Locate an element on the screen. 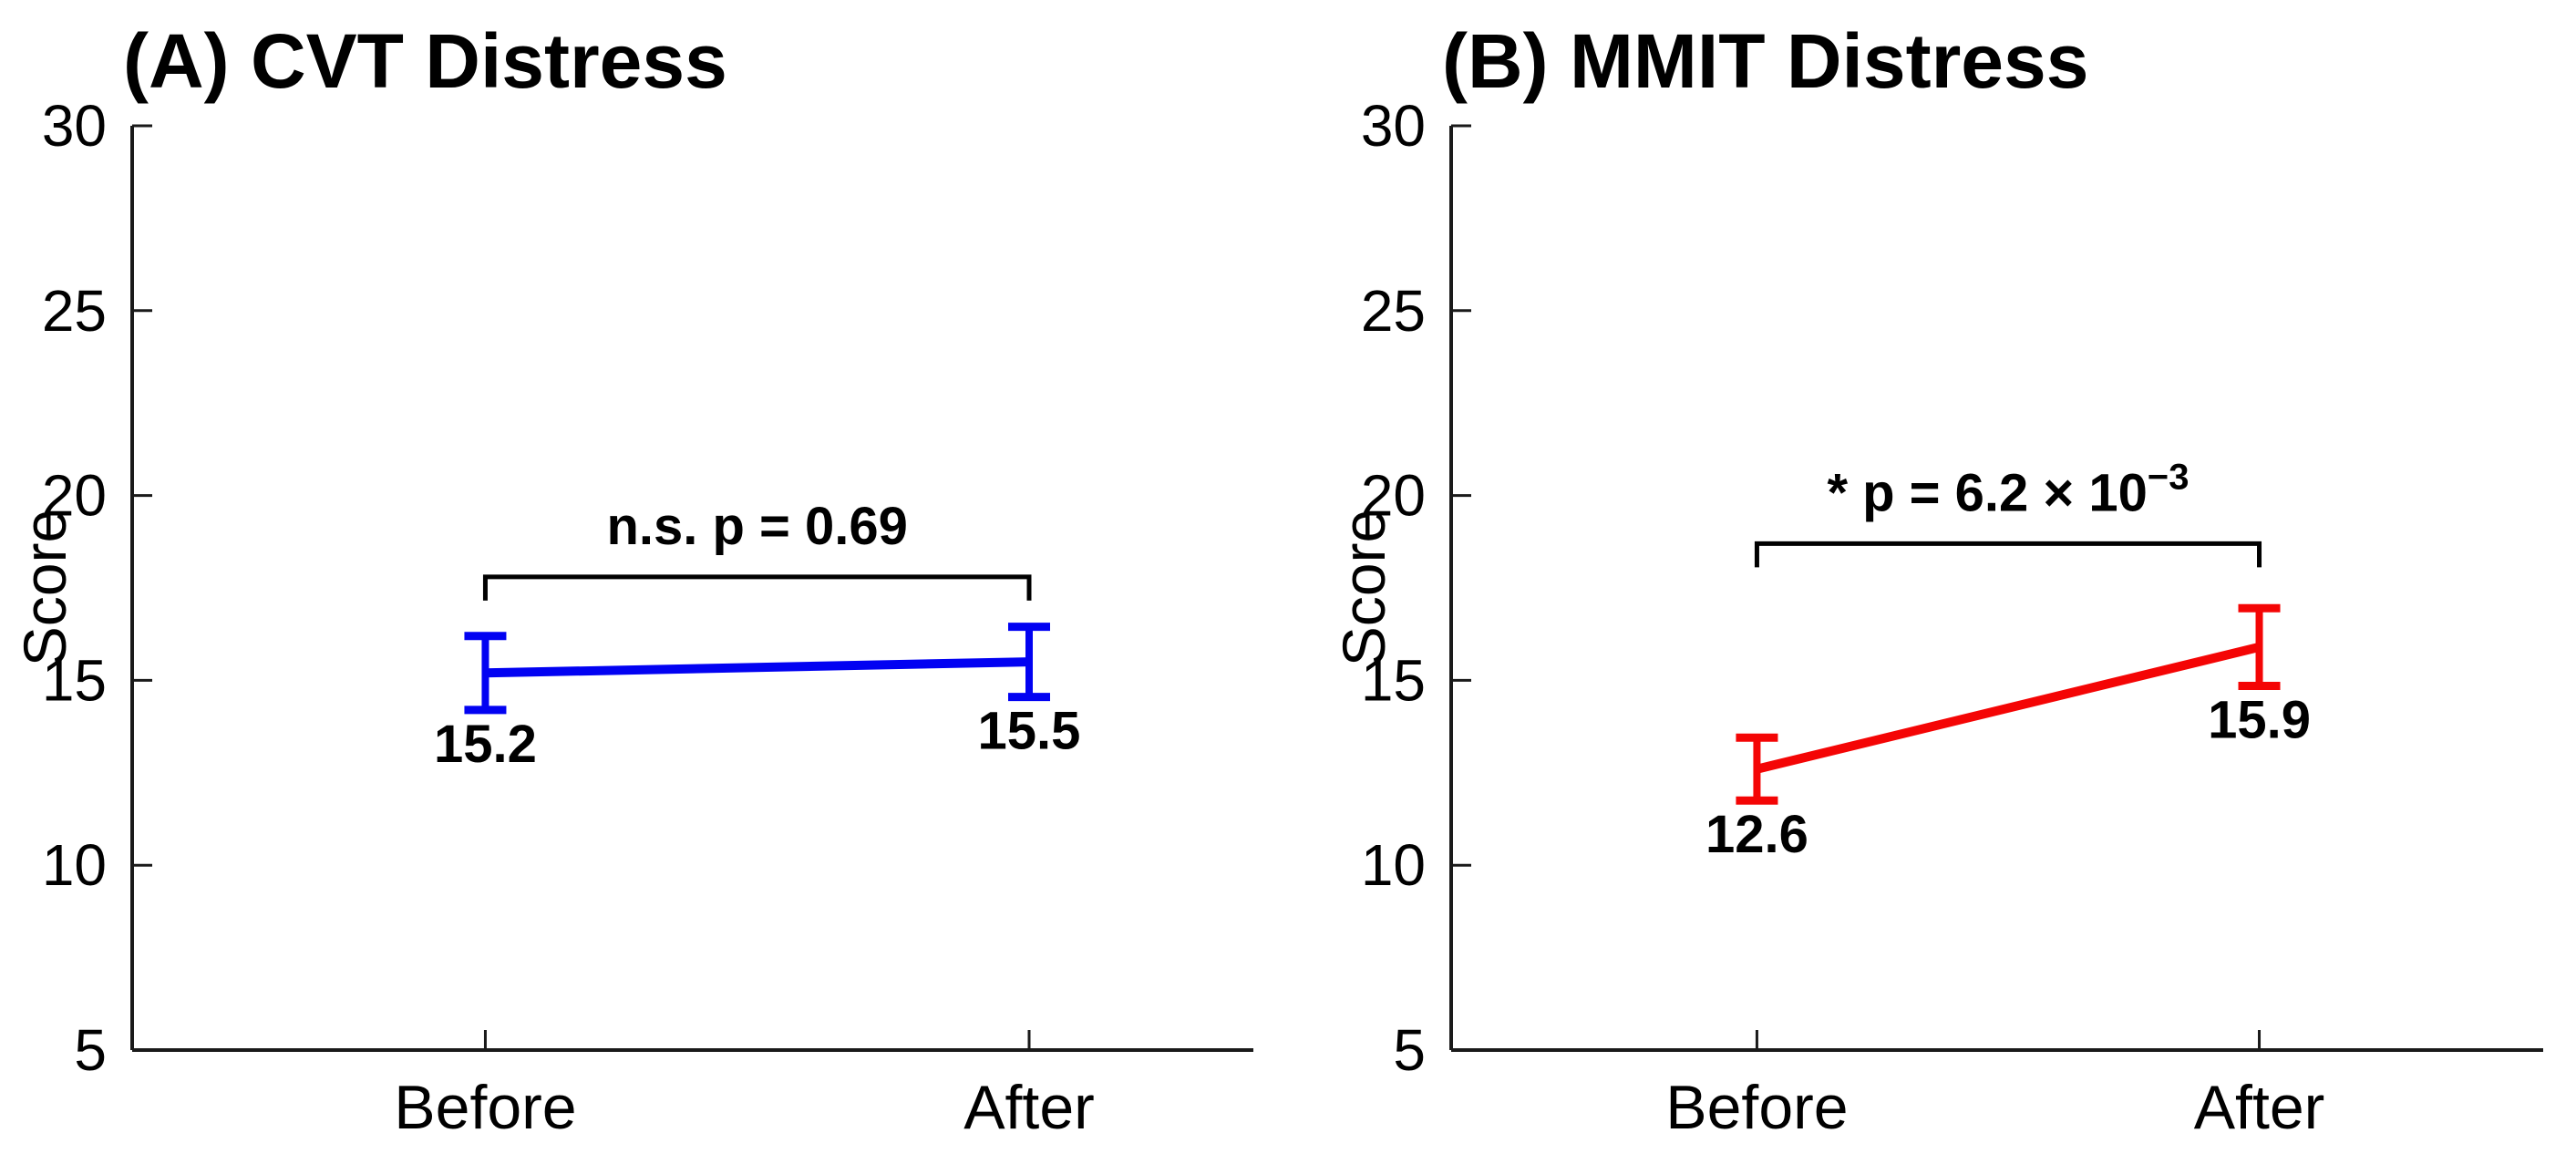 This screenshot has height=1164, width=2576. panel-title: (A) CVT Distress is located at coordinates (425, 61).